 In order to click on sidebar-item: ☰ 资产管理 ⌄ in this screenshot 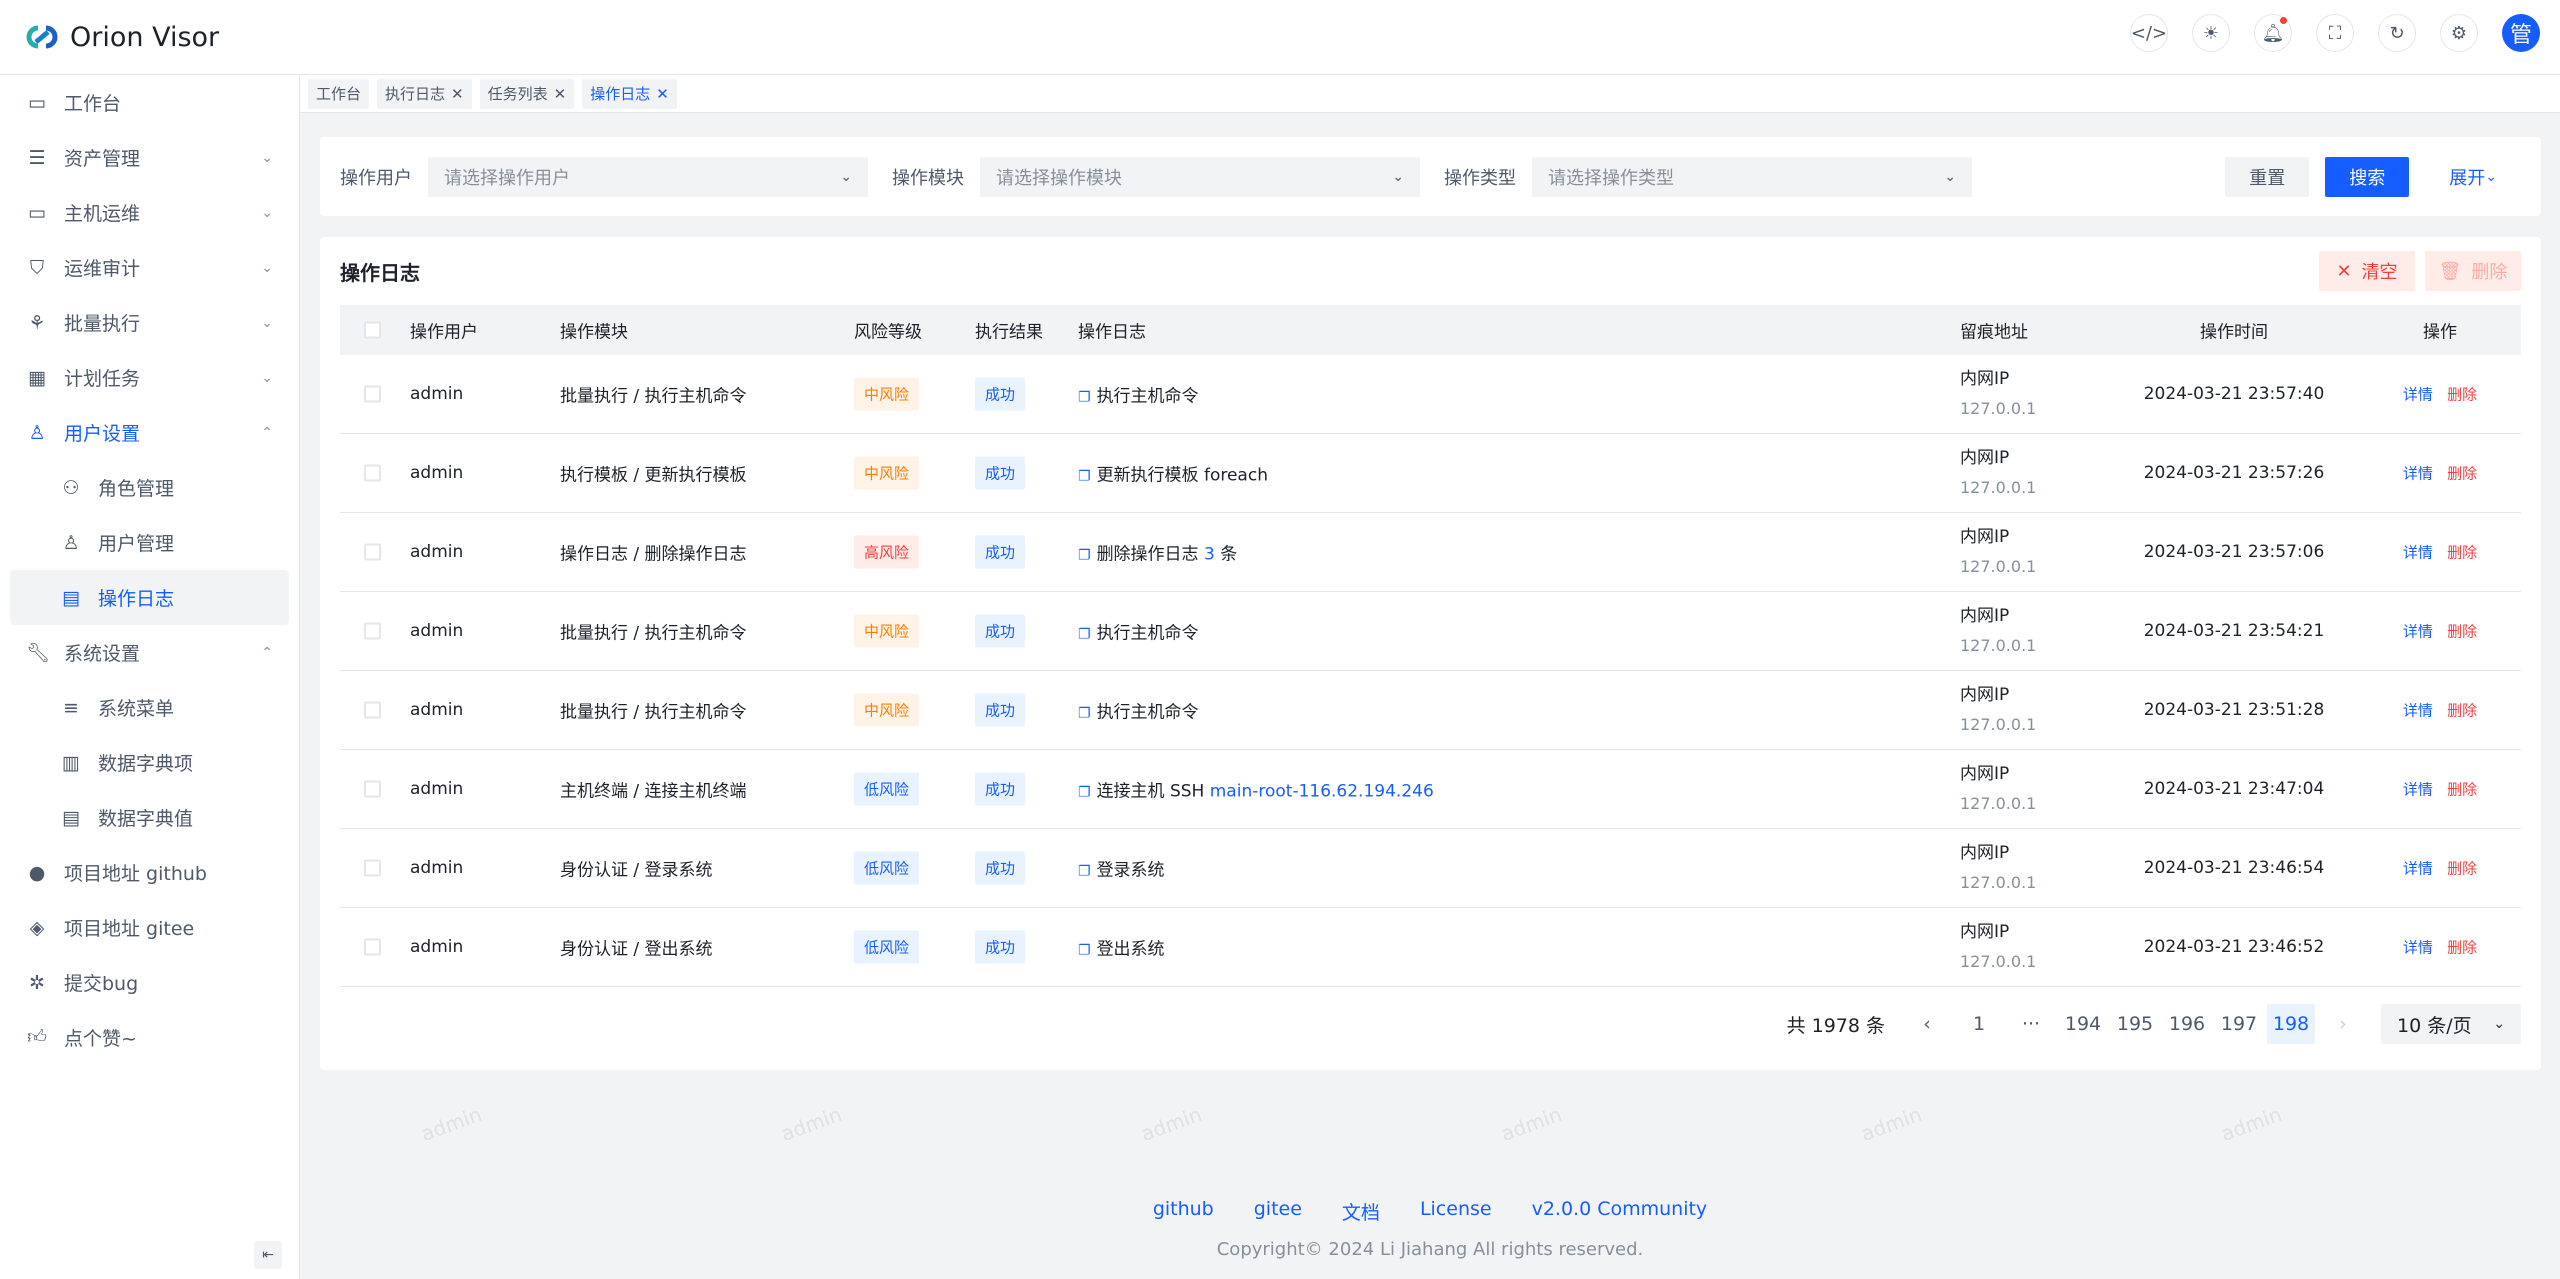, I will do `click(149, 157)`.